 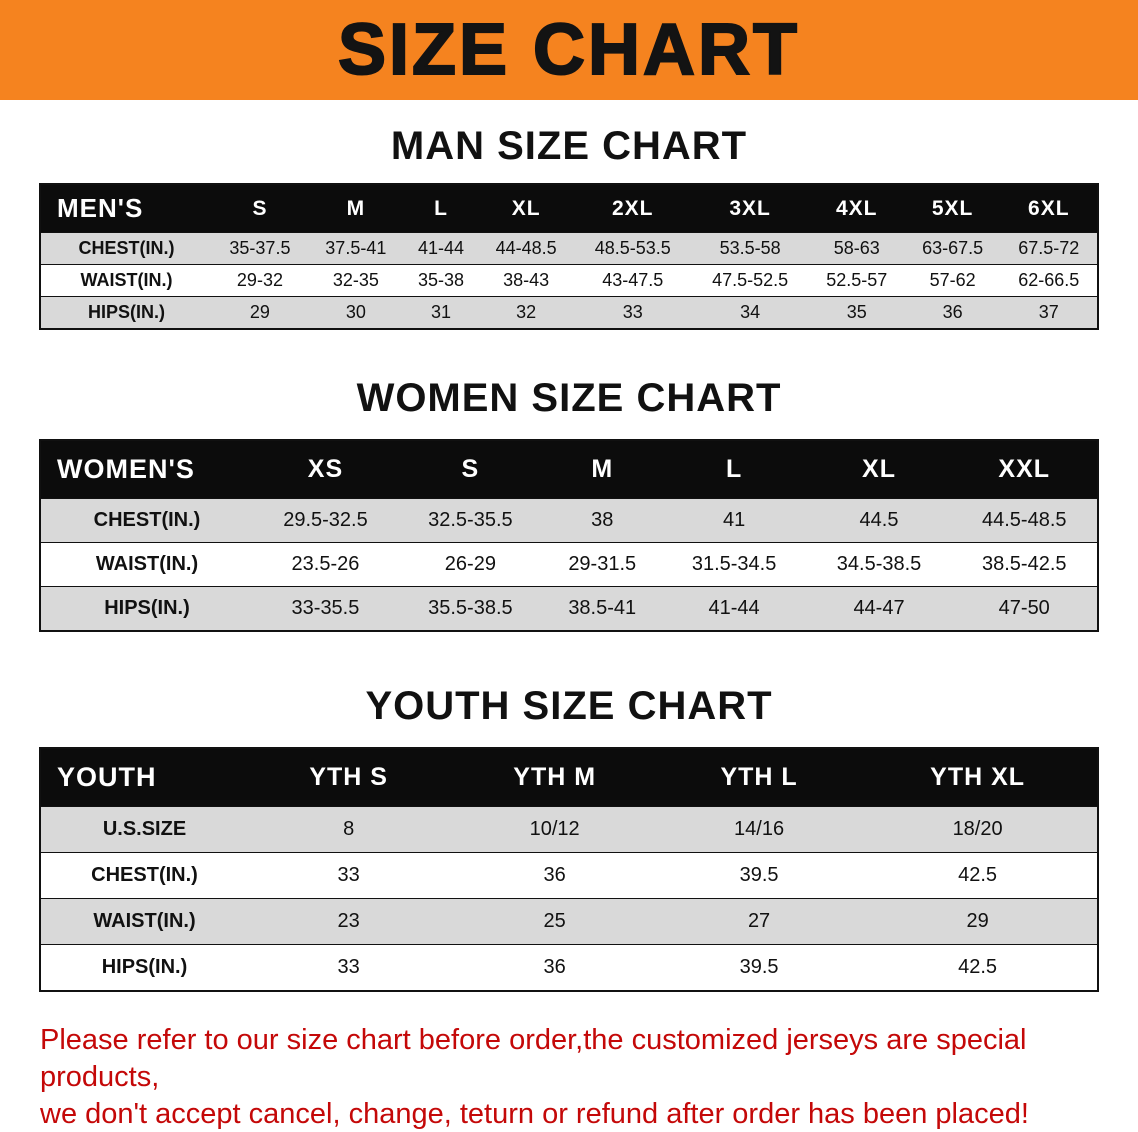 I want to click on table-title-cell: YOUTH, so click(x=144, y=777).